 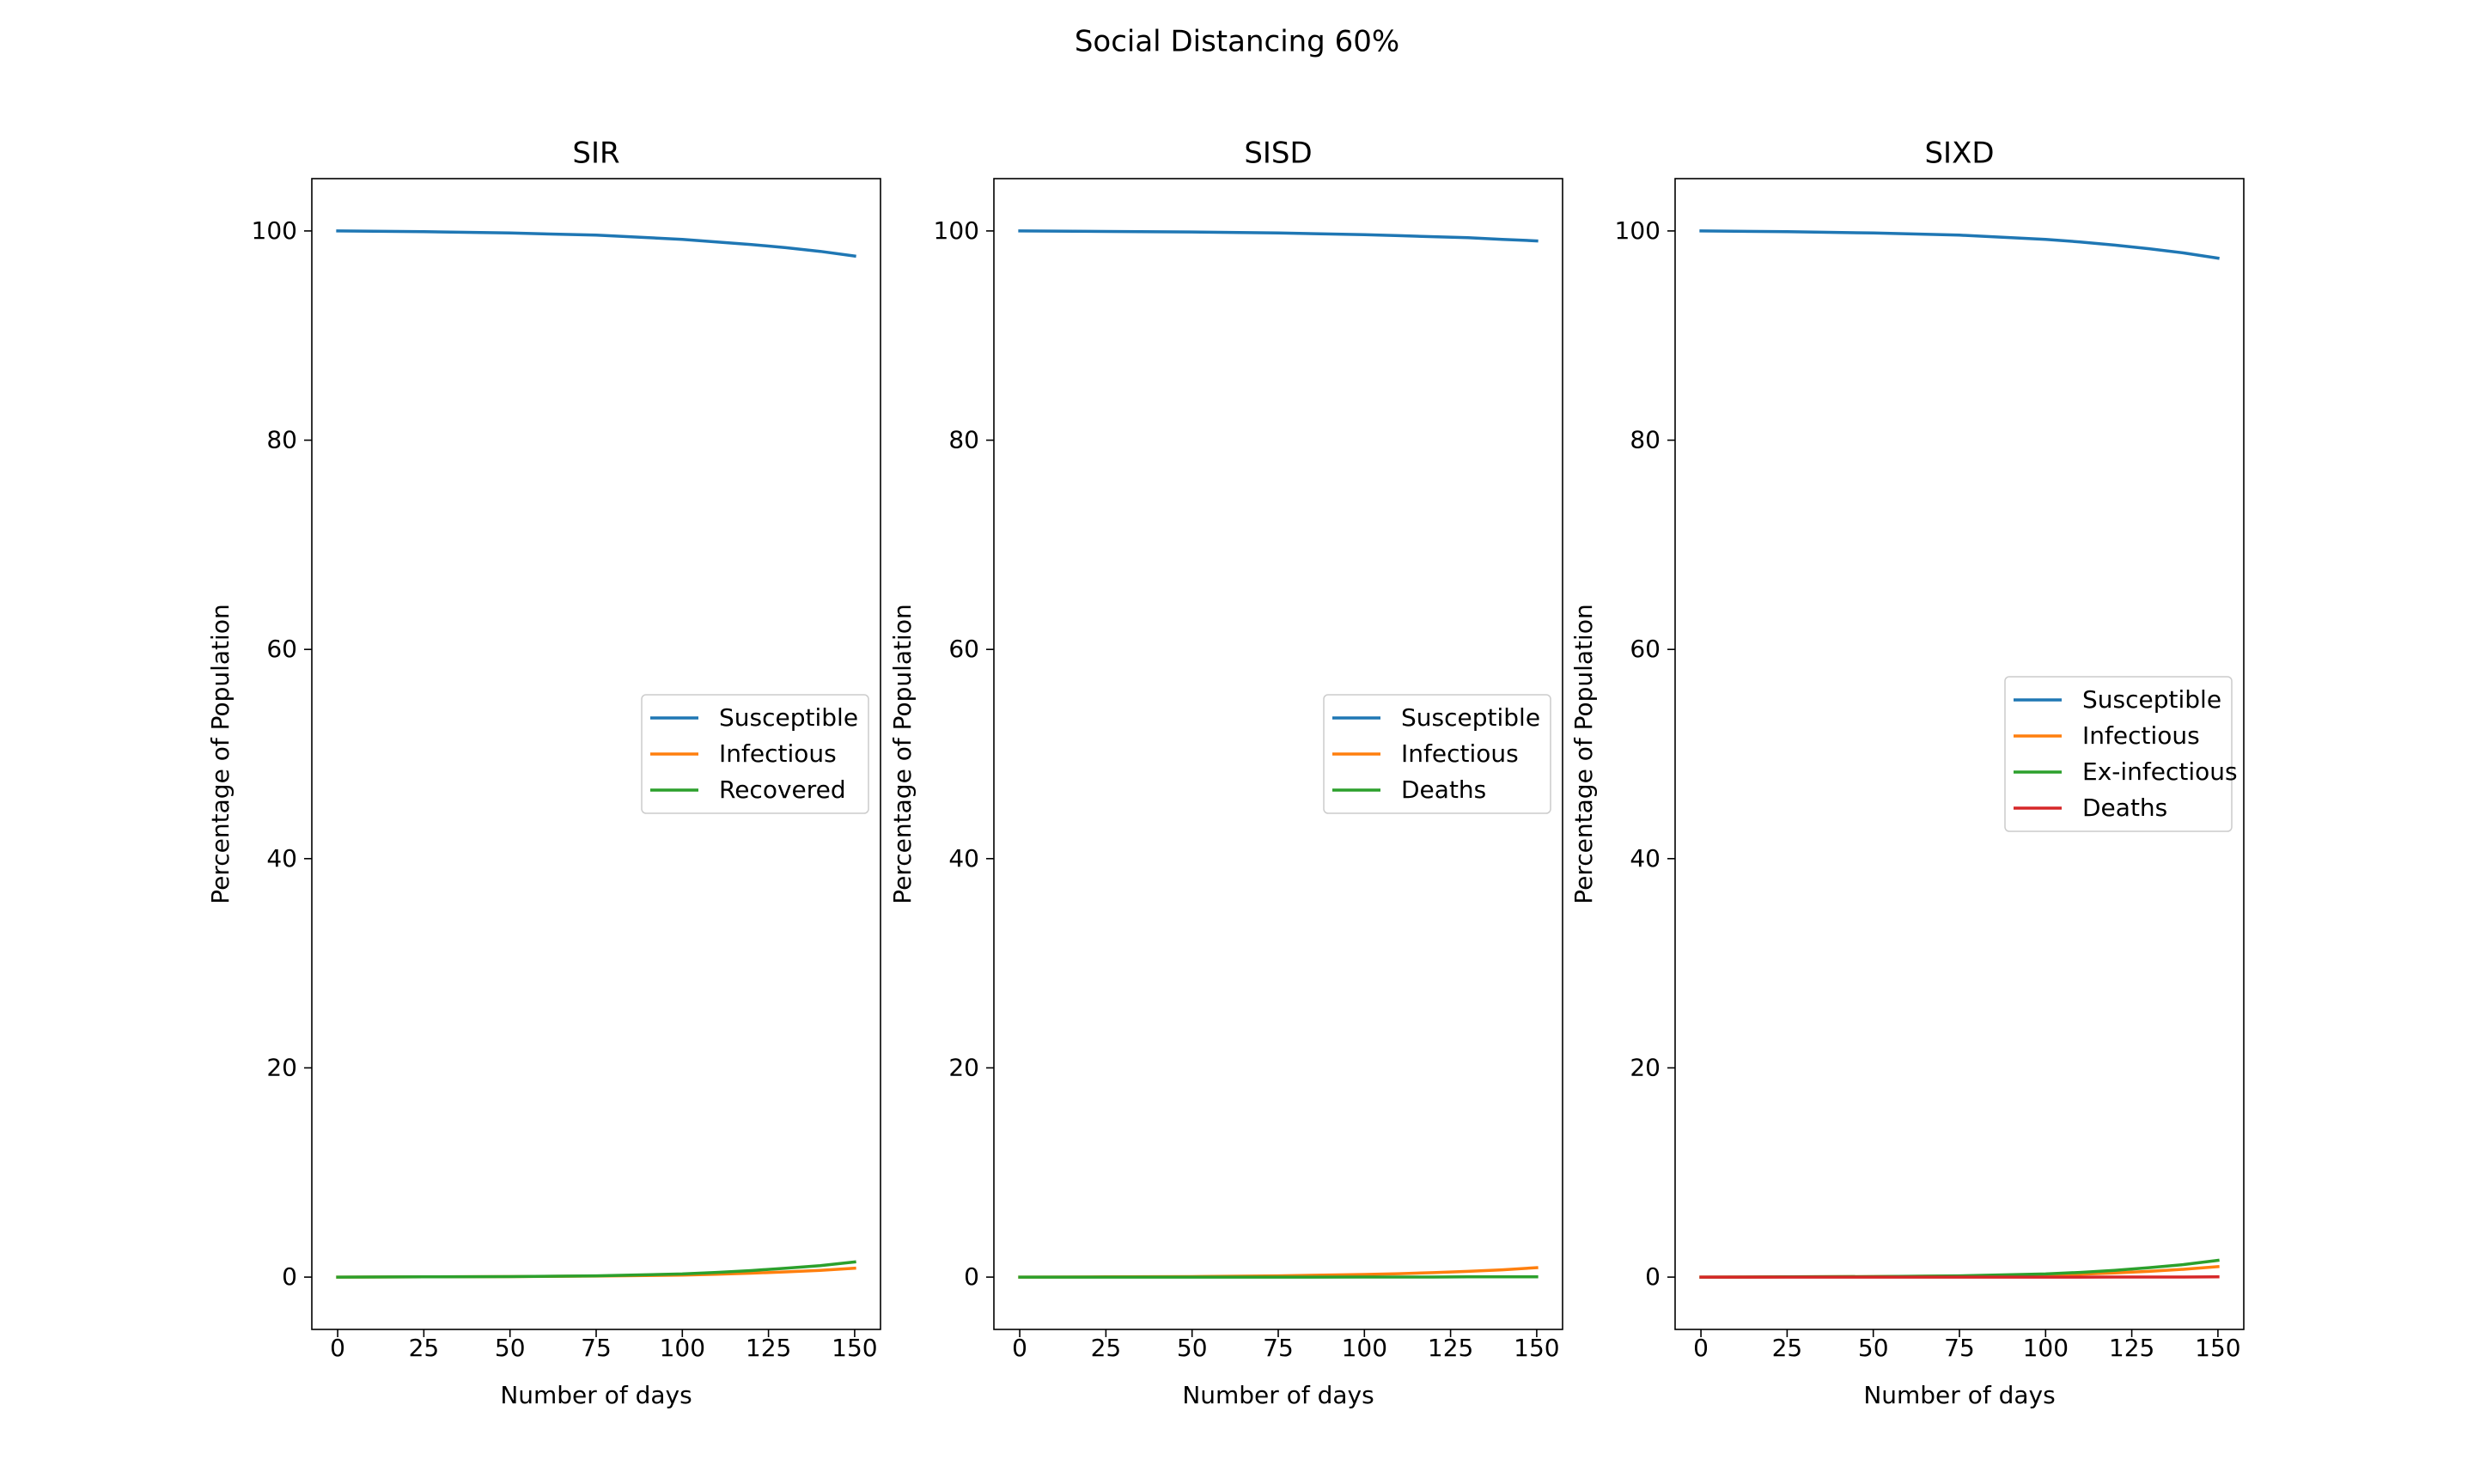 I want to click on axes-title: SISD, so click(x=1278, y=154).